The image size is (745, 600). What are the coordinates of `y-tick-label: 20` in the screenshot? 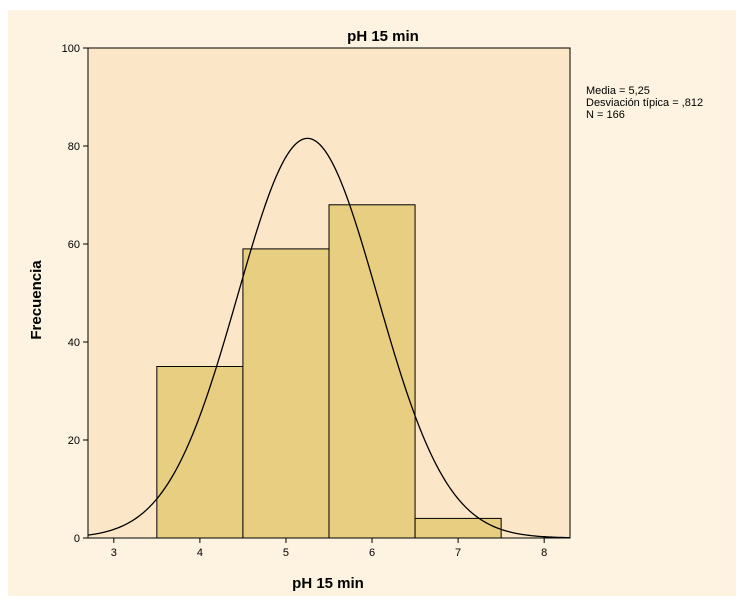 It's located at (74, 441).